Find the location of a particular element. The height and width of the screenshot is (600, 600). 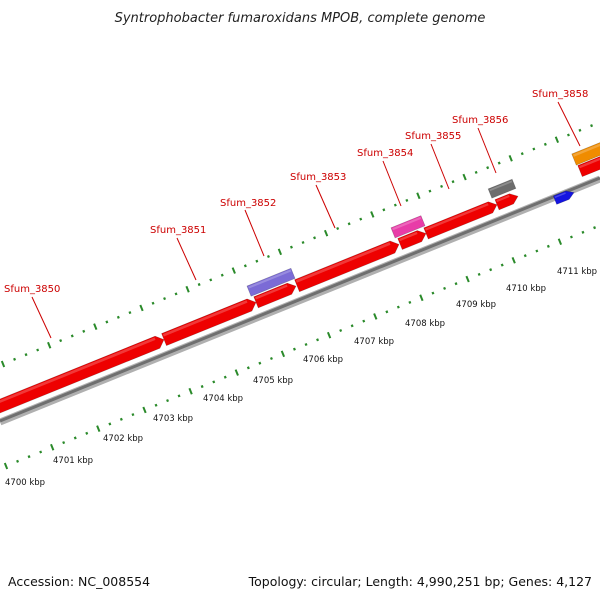

scale-label: 4700 kbp is located at coordinates (25, 483).